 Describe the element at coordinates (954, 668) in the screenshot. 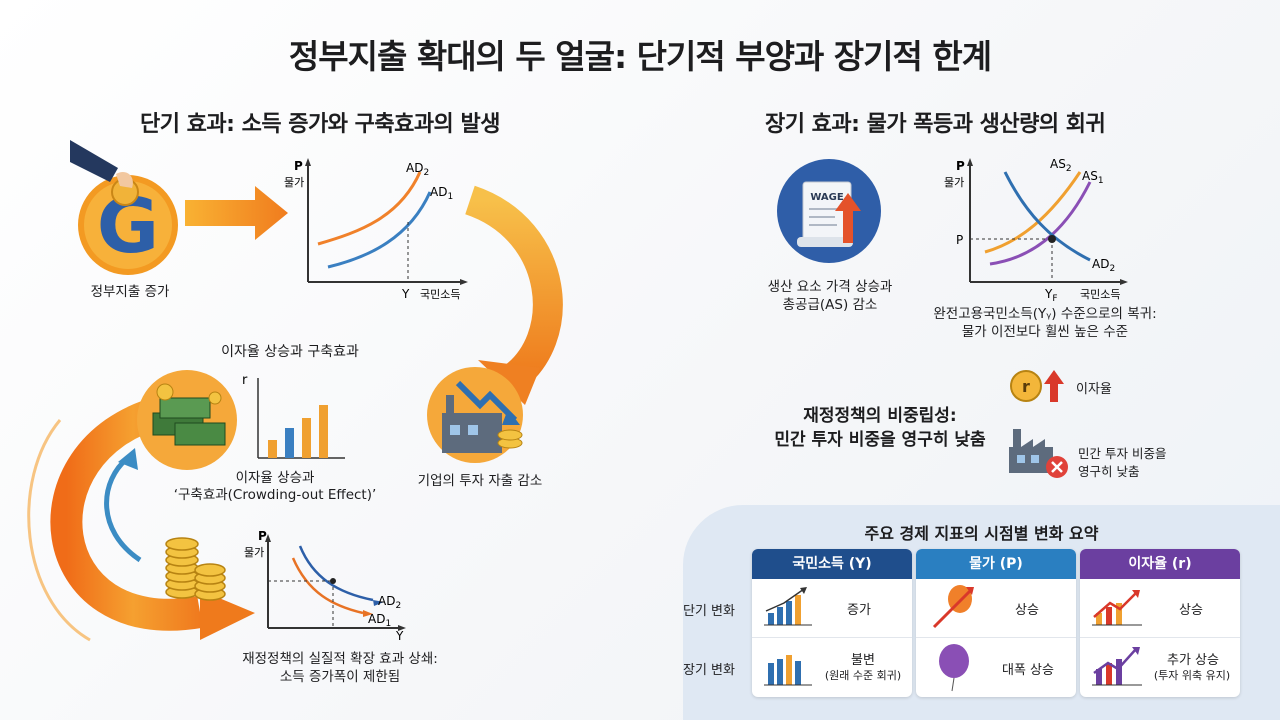

I see `balloon-icon` at that location.